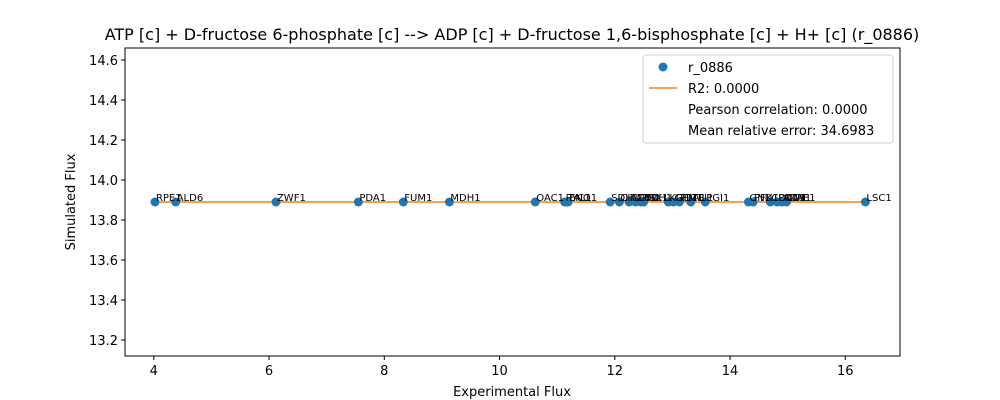 This screenshot has height=400, width=1000. I want to click on legend-entry: Mean relative error: 34.6983, so click(781, 131).